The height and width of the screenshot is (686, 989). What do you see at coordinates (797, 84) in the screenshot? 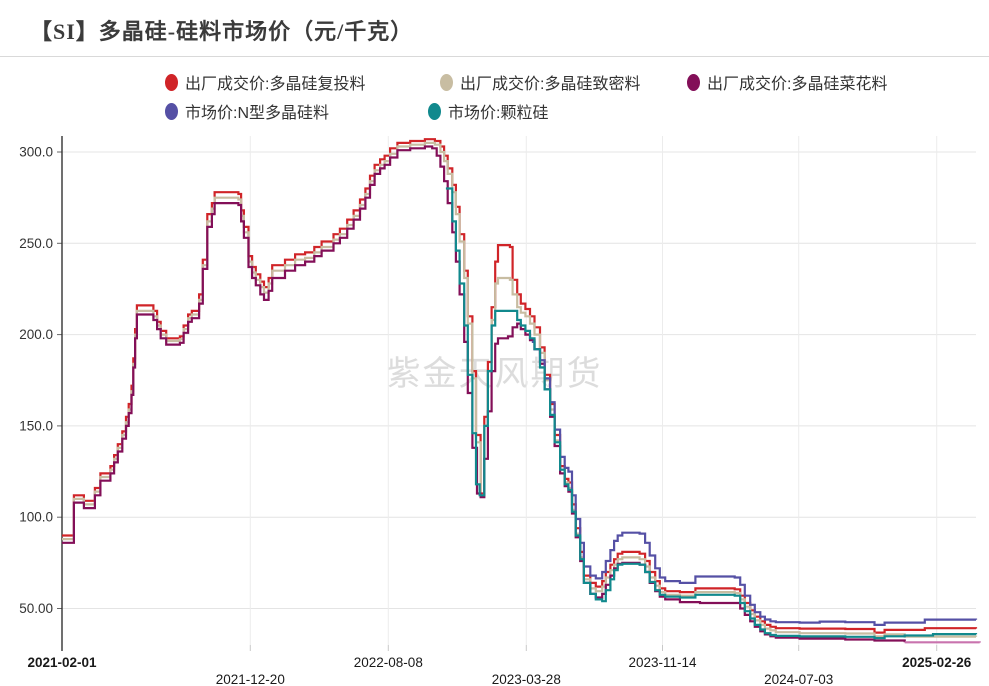
I see `legend-label: 出厂成交价:多晶硅菜花料` at bounding box center [797, 84].